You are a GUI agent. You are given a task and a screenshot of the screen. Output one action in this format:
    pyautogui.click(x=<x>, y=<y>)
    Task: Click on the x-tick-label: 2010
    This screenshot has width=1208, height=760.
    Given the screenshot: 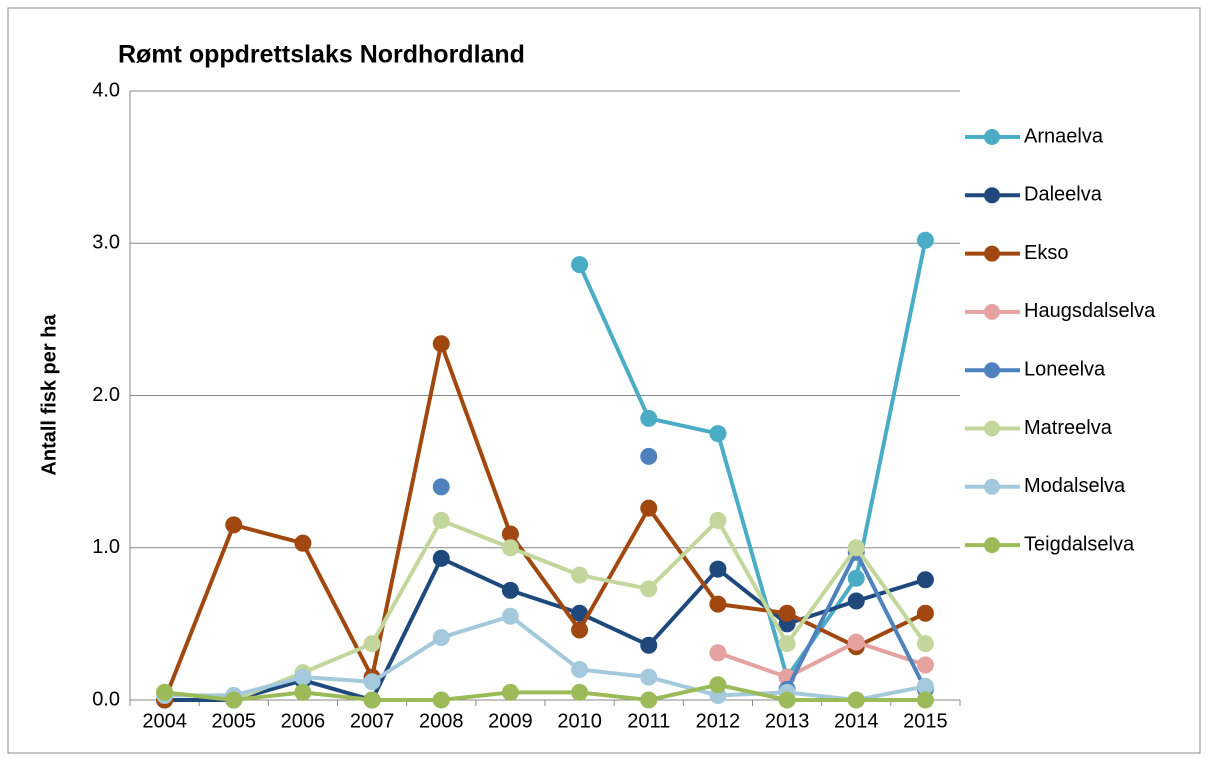 What is the action you would take?
    pyautogui.click(x=579, y=721)
    